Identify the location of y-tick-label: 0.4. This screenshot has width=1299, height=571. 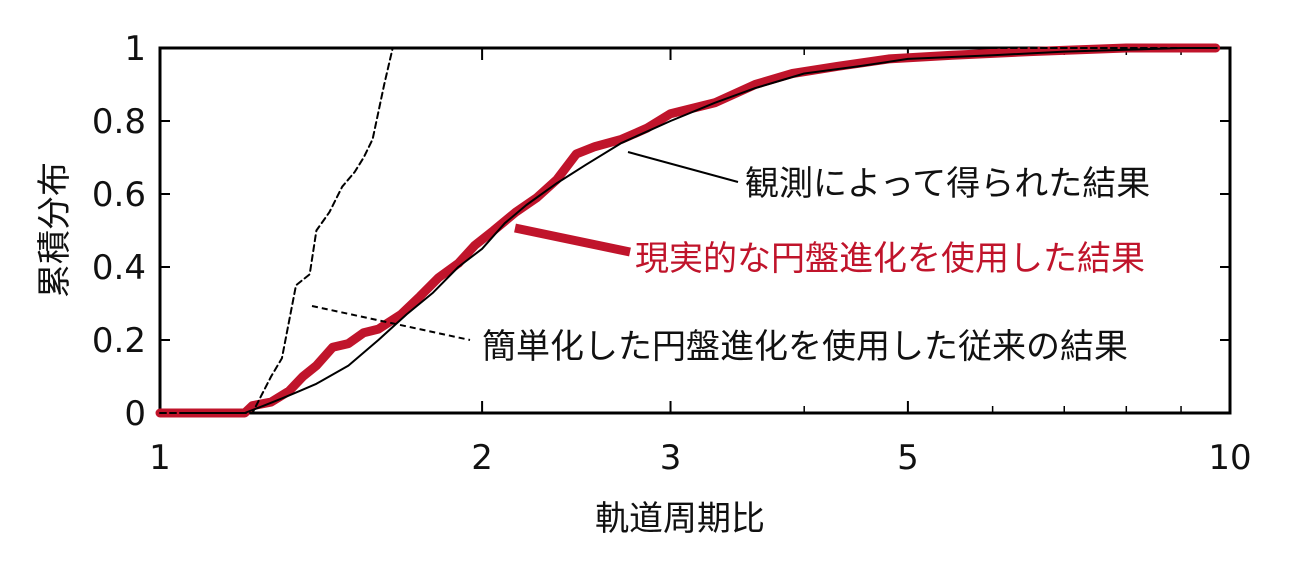
(119, 268).